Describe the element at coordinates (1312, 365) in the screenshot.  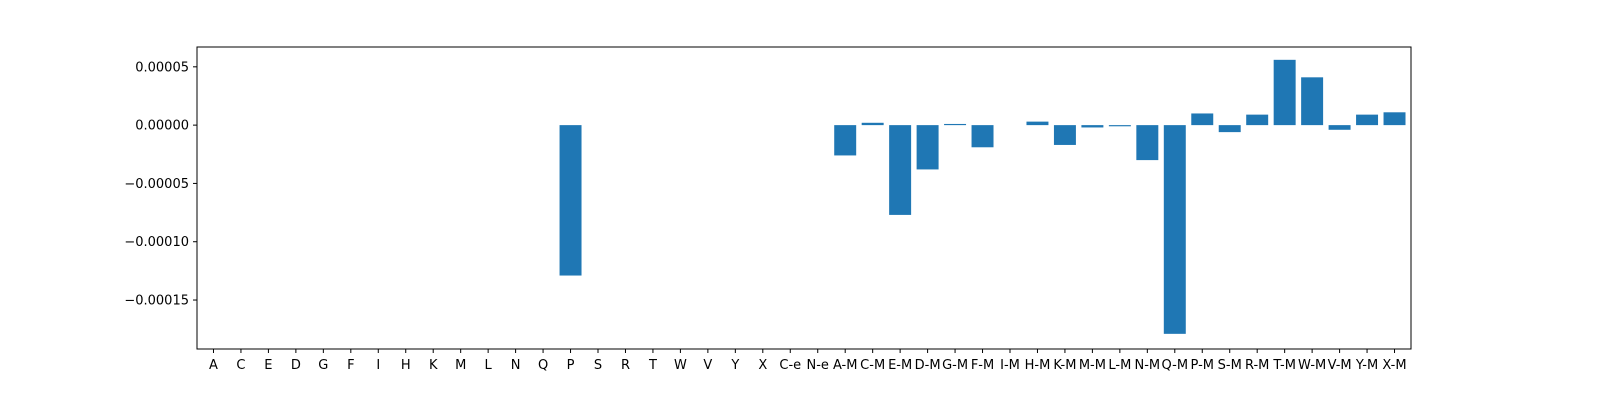
I see `x-tick-label: W-M` at that location.